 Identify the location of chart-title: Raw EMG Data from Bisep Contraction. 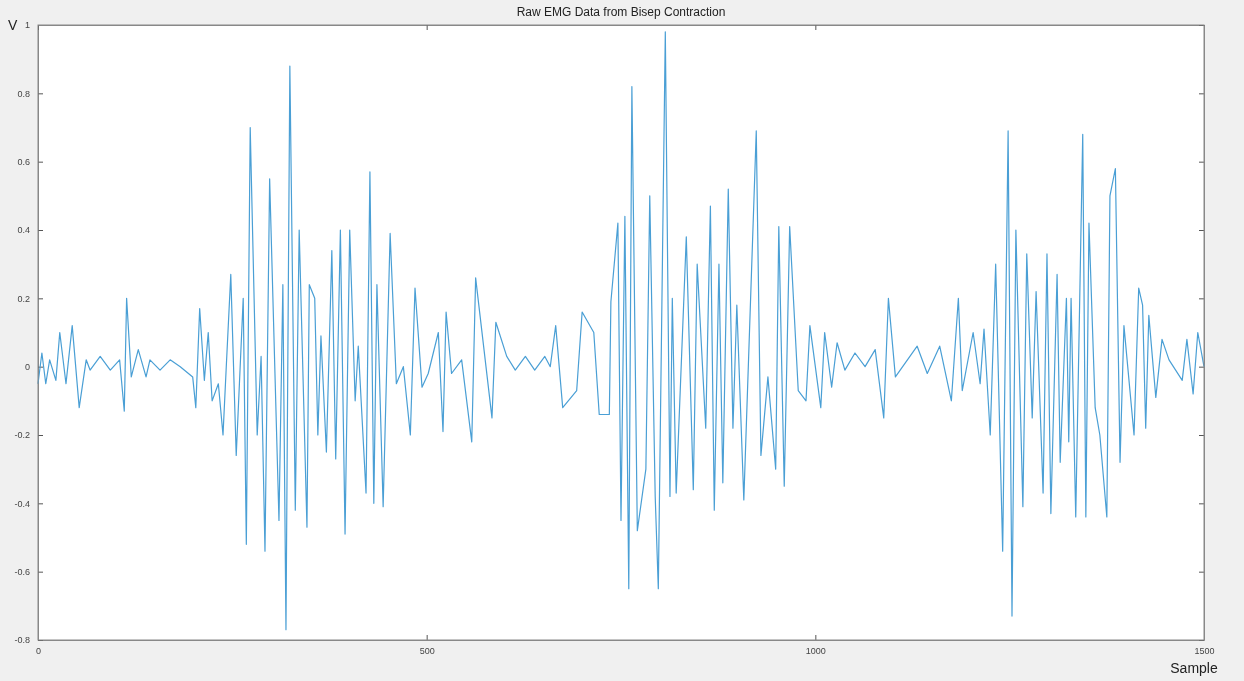
(621, 12).